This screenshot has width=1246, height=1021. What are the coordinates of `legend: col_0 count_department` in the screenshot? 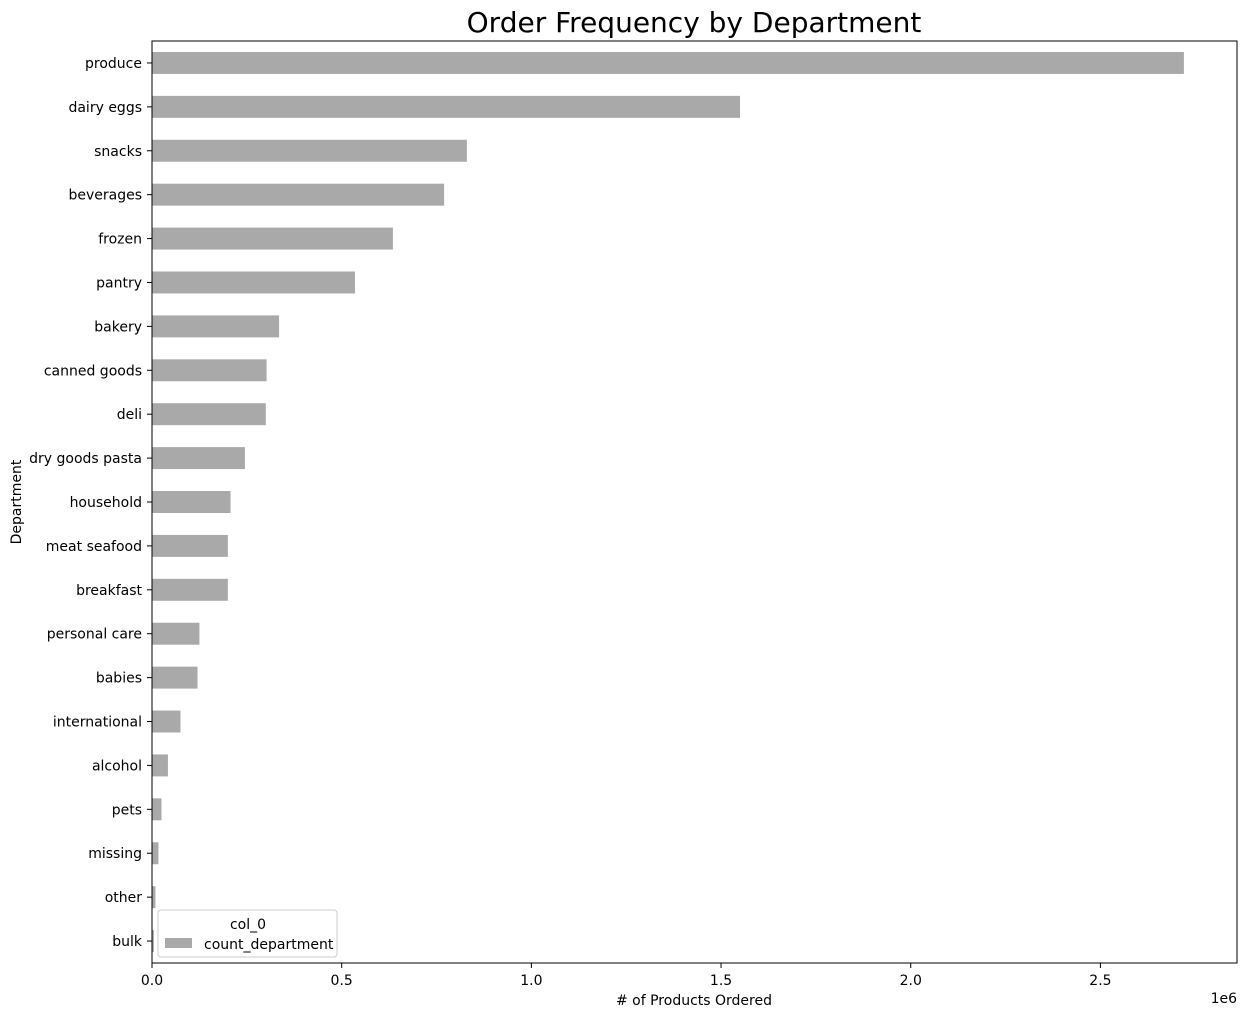 It's located at (247, 933).